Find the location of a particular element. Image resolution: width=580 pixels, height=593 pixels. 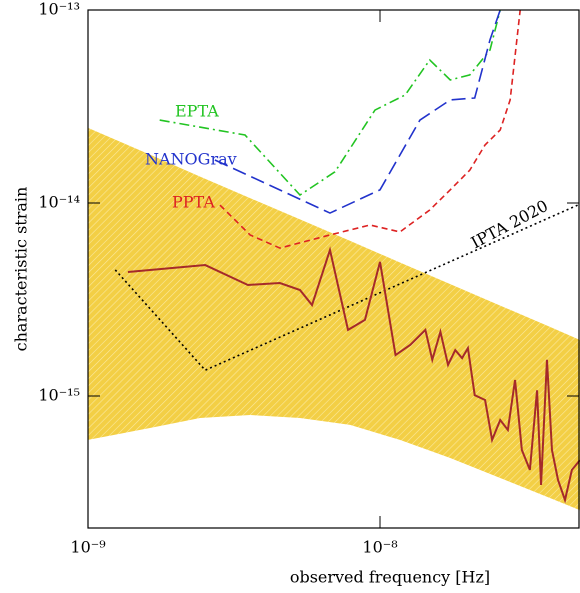

x-tick-label: 10⁻⁹ is located at coordinates (88, 547).